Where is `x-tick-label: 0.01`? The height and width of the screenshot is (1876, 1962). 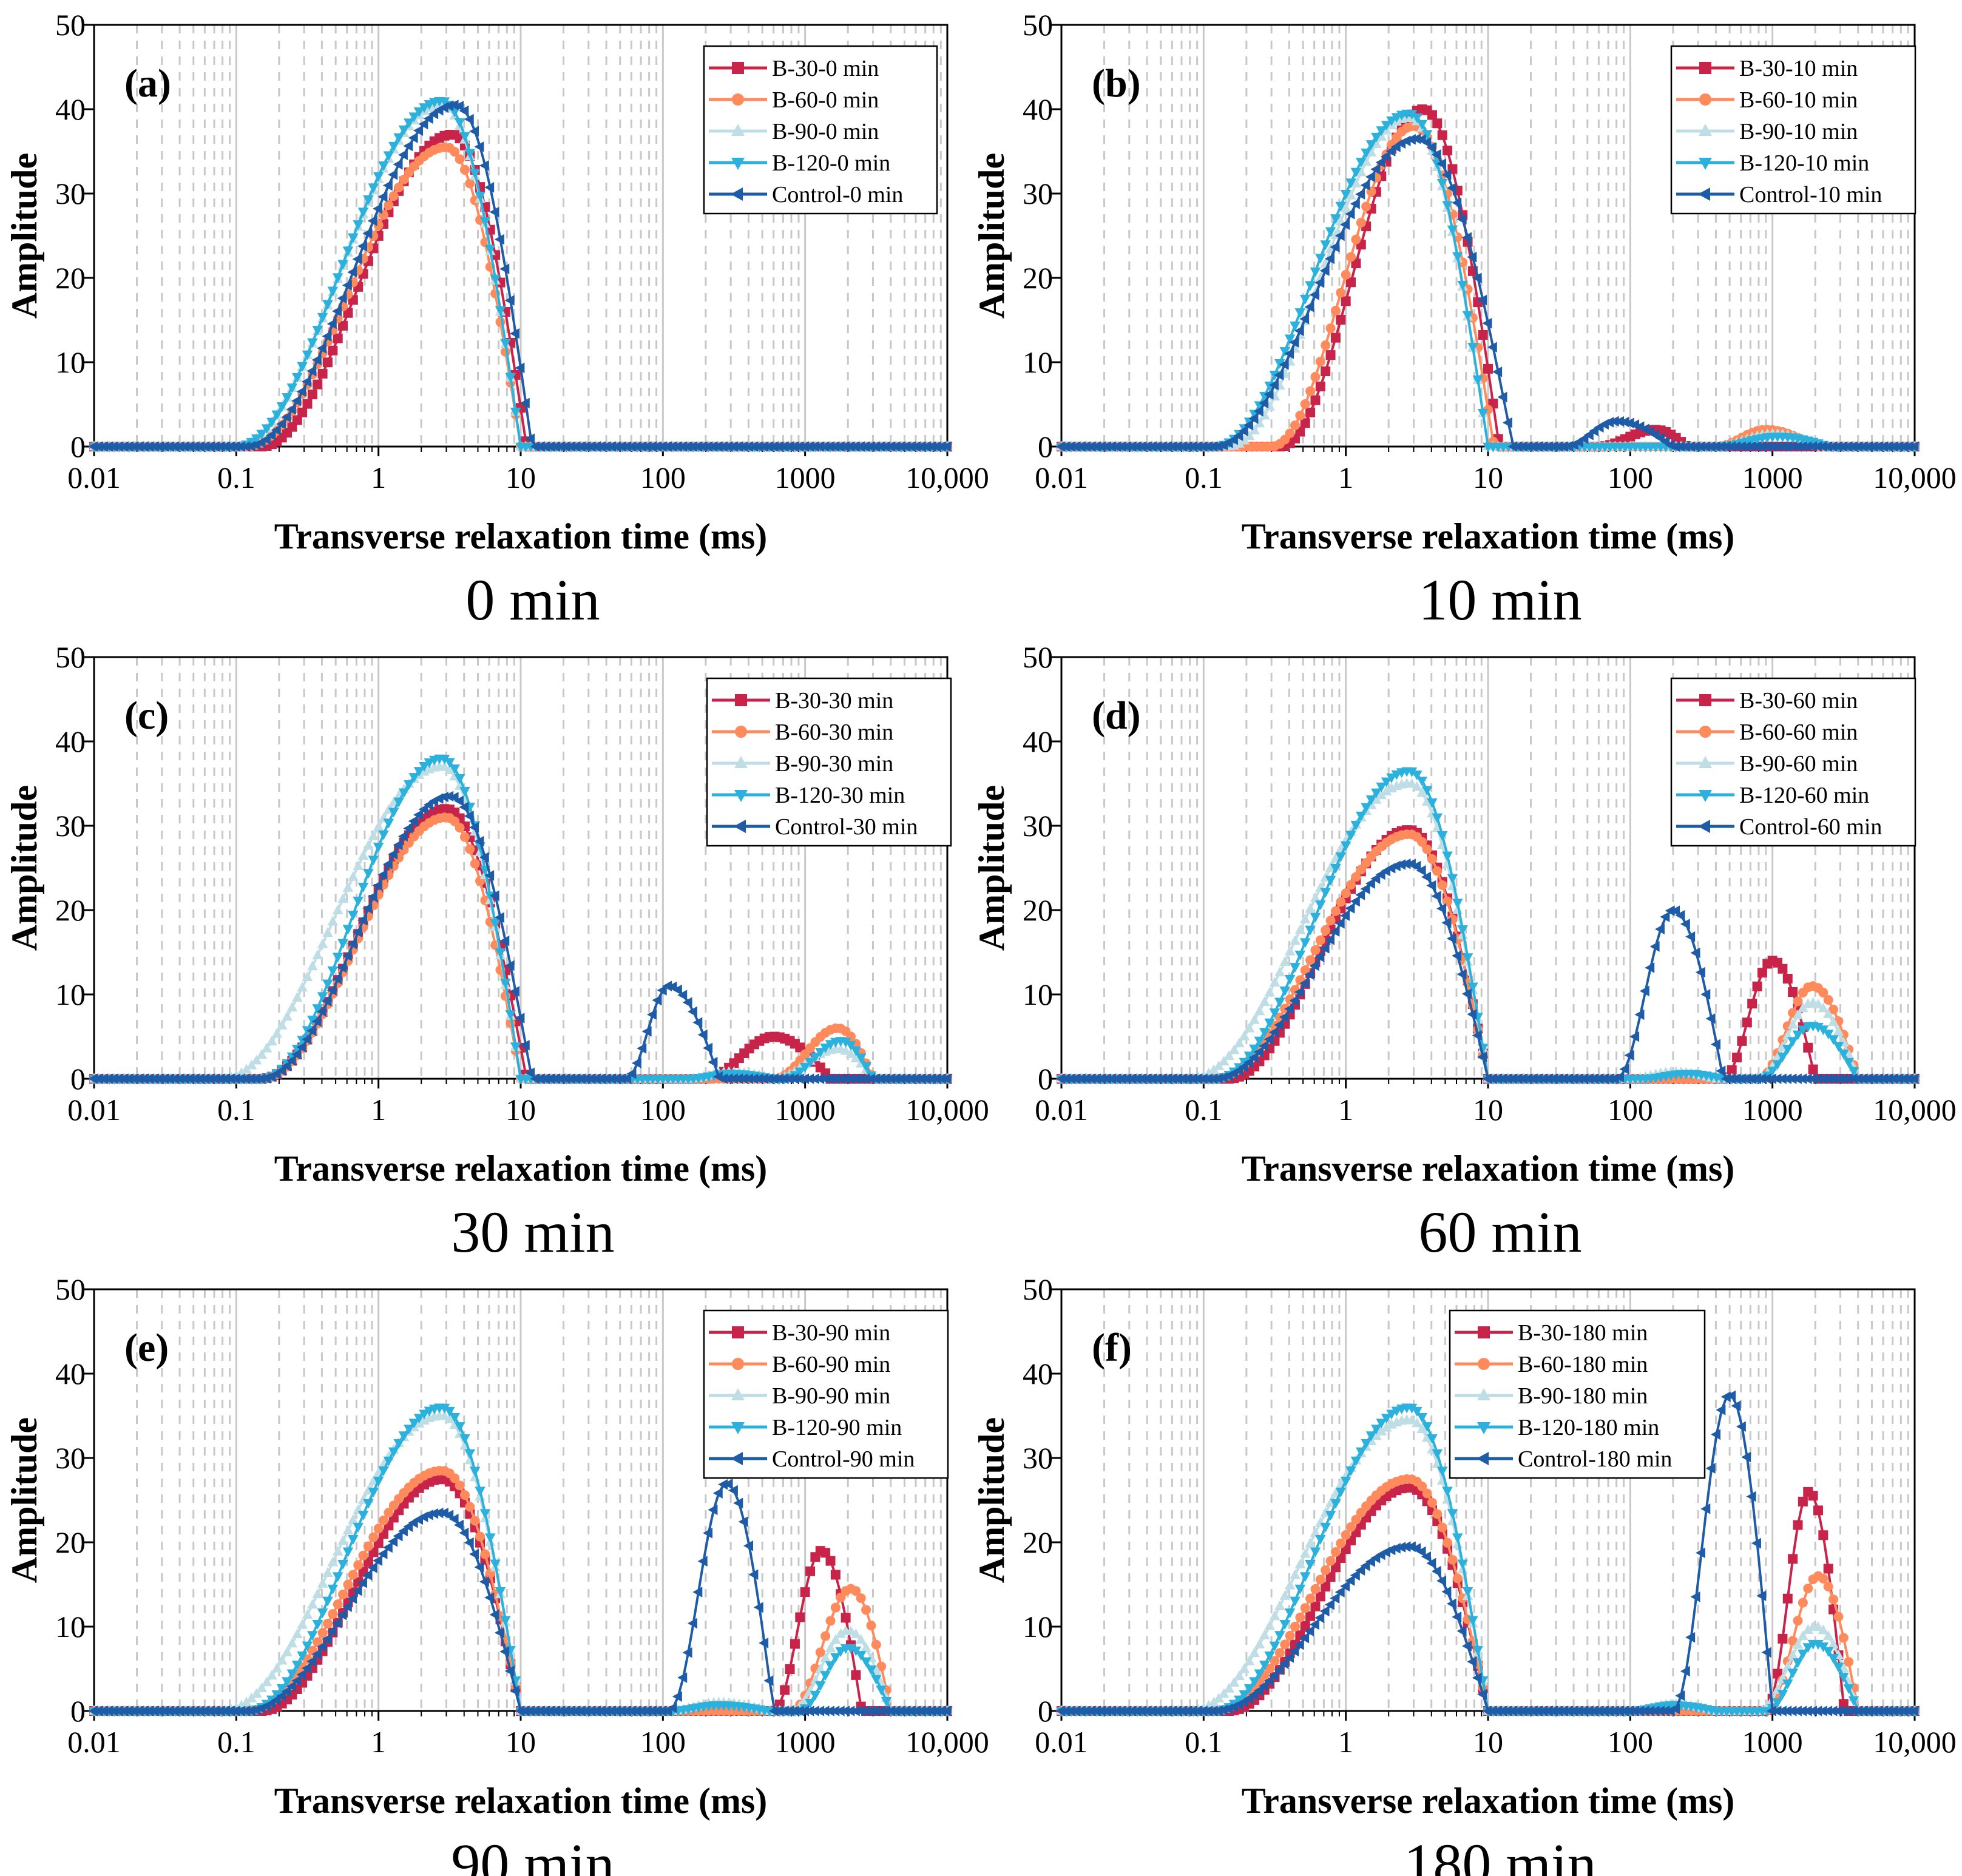
x-tick-label: 0.01 is located at coordinates (94, 1742).